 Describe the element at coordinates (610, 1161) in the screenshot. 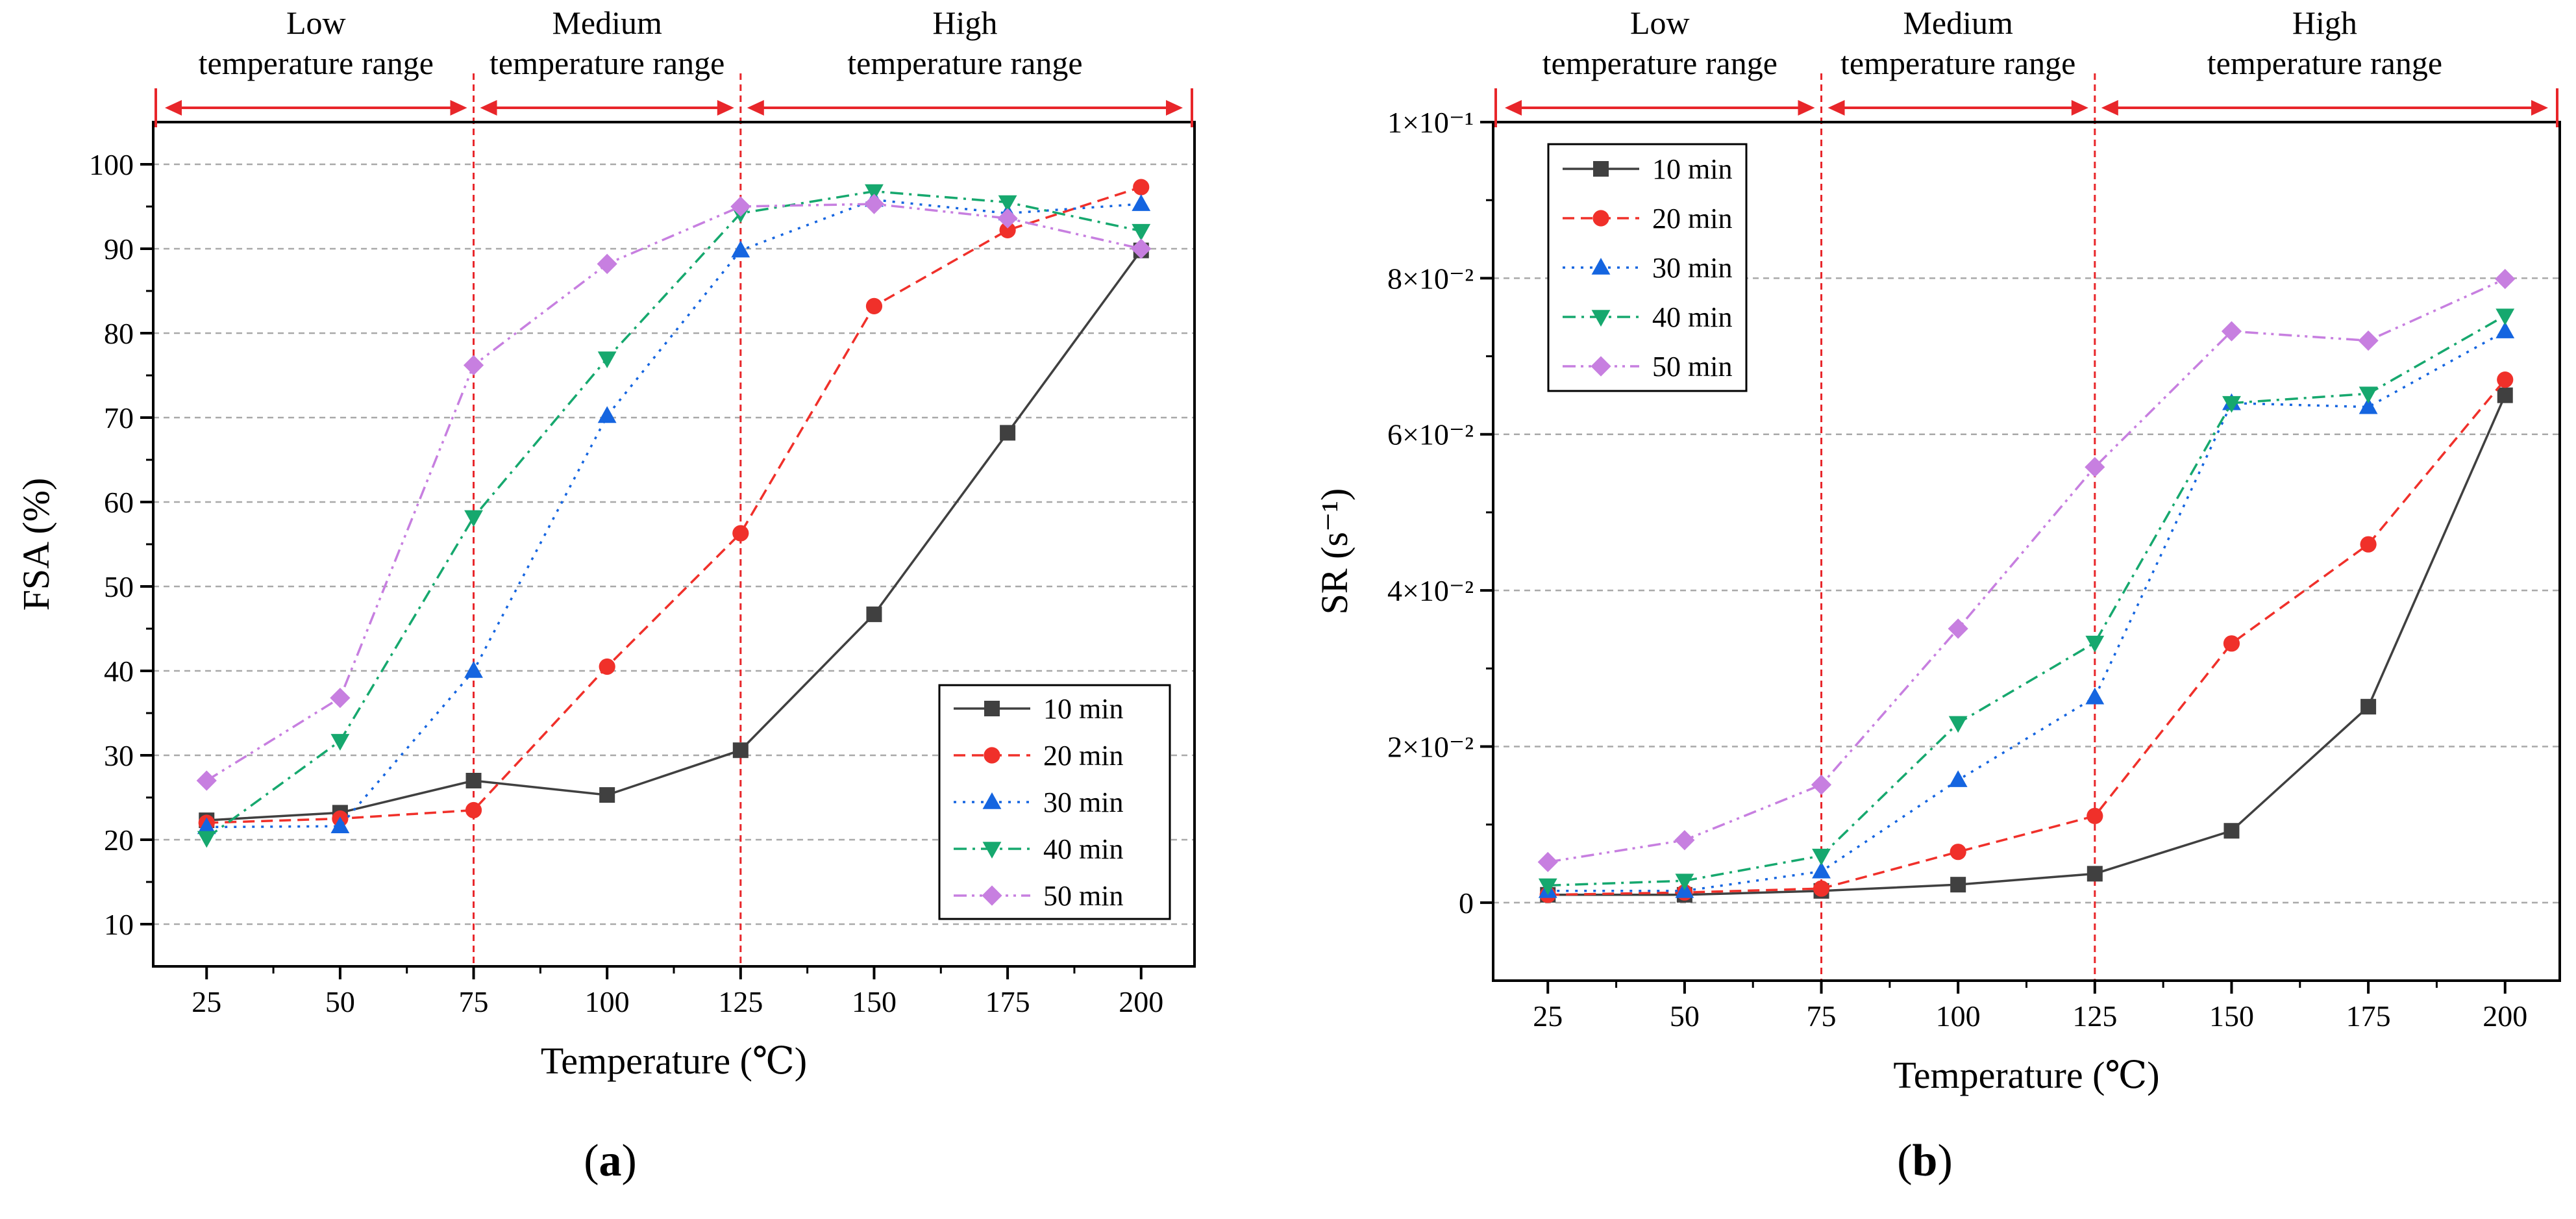

I see `panel-label-letter: a` at that location.